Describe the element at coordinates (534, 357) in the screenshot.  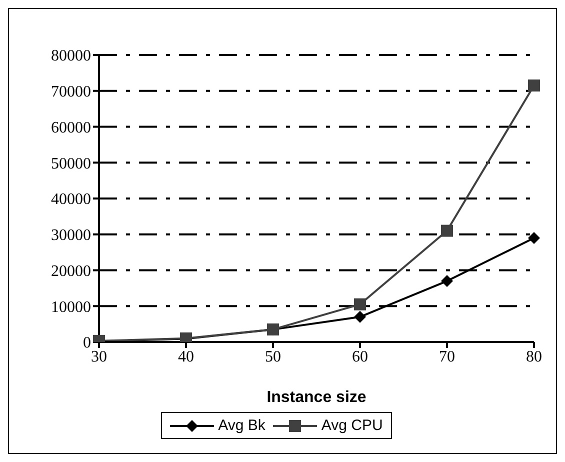
I see `x-tick-label: 80` at that location.